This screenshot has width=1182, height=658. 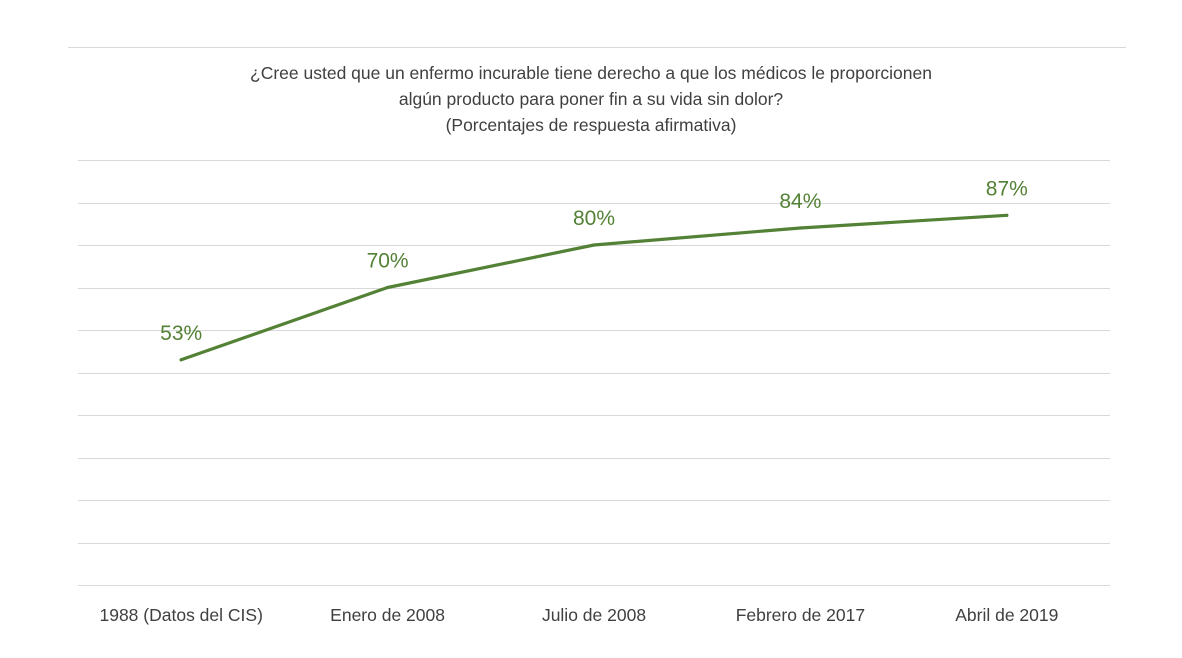 I want to click on x-tick-label: 1988 (Datos del CIS), so click(x=180, y=615).